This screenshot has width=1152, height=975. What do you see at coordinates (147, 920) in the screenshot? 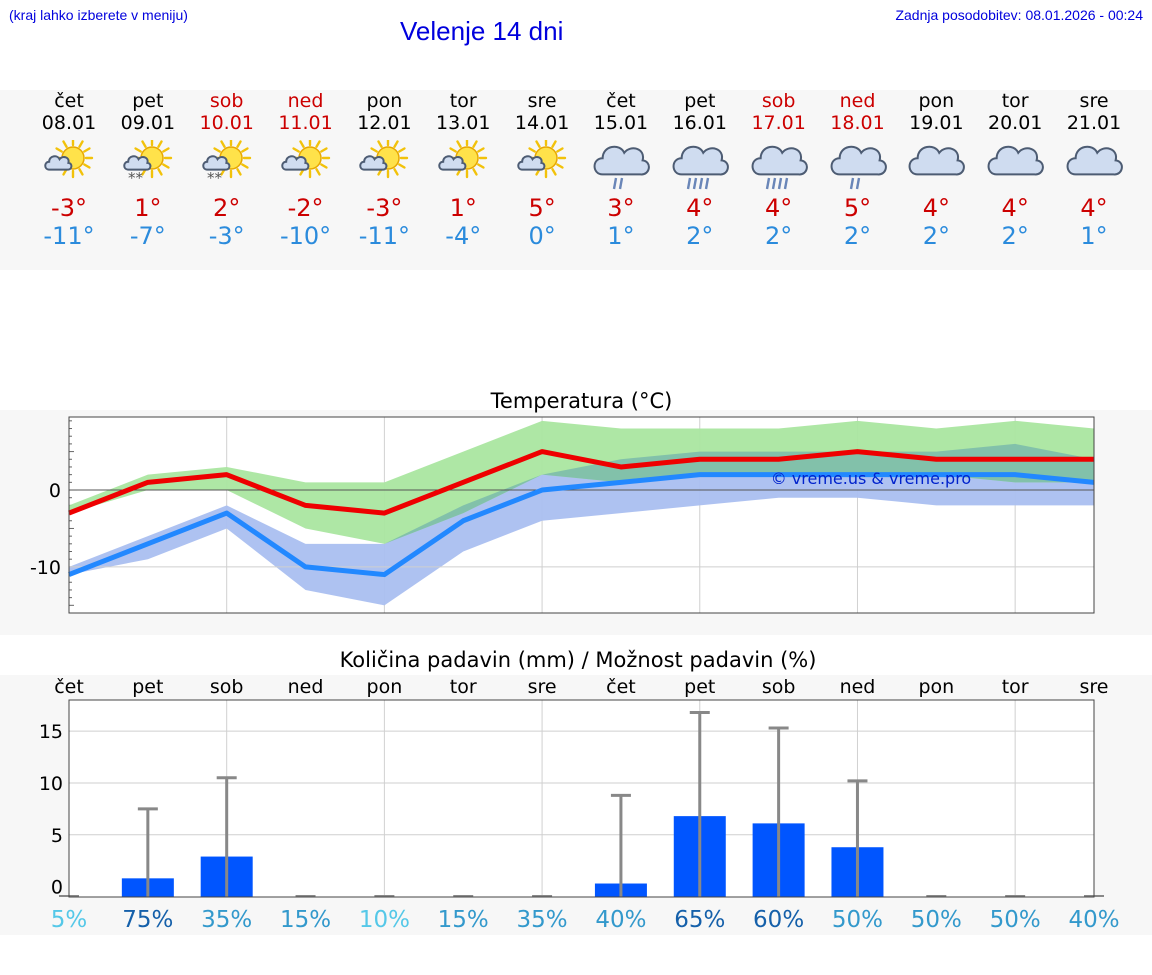
I see `precip-probability: 75%` at bounding box center [147, 920].